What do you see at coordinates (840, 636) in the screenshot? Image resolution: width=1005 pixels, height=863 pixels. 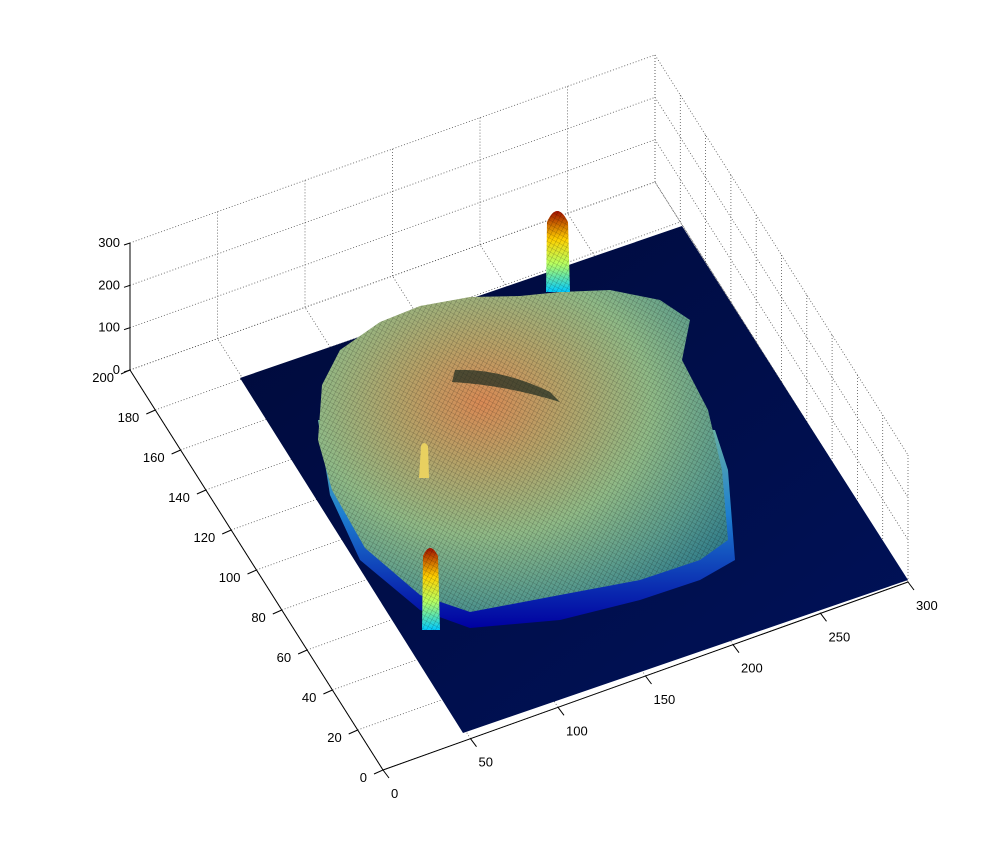 I see `x-tick-label: 250` at bounding box center [840, 636].